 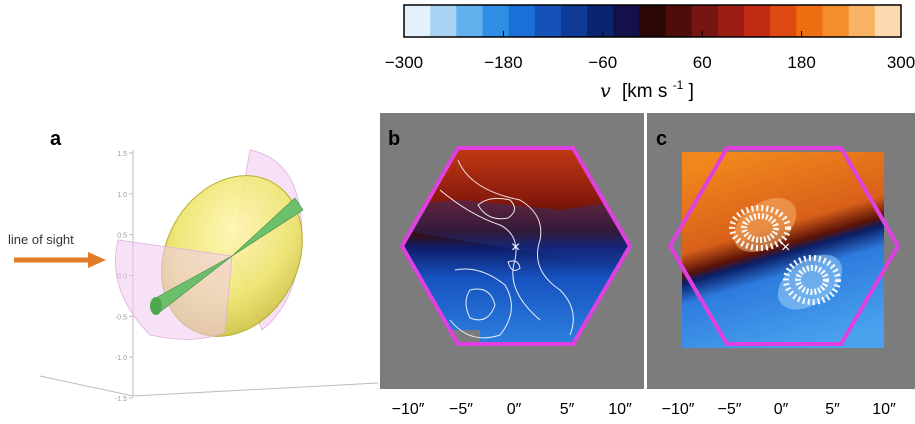 I want to click on panel-c-letter: c, so click(x=661, y=139).